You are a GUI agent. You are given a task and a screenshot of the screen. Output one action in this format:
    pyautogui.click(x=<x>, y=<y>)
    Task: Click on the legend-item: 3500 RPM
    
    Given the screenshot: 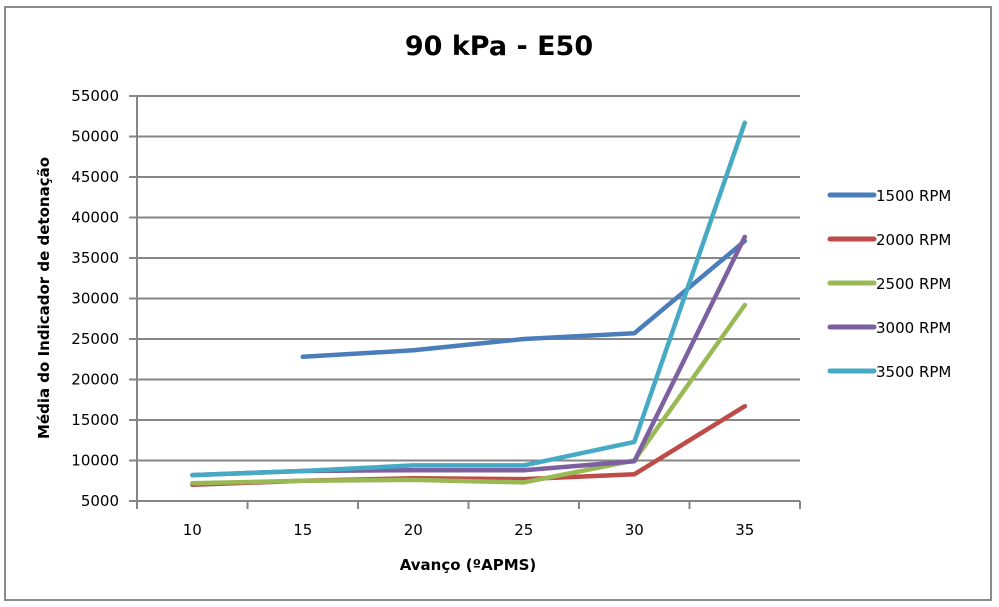 What is the action you would take?
    pyautogui.click(x=889, y=372)
    